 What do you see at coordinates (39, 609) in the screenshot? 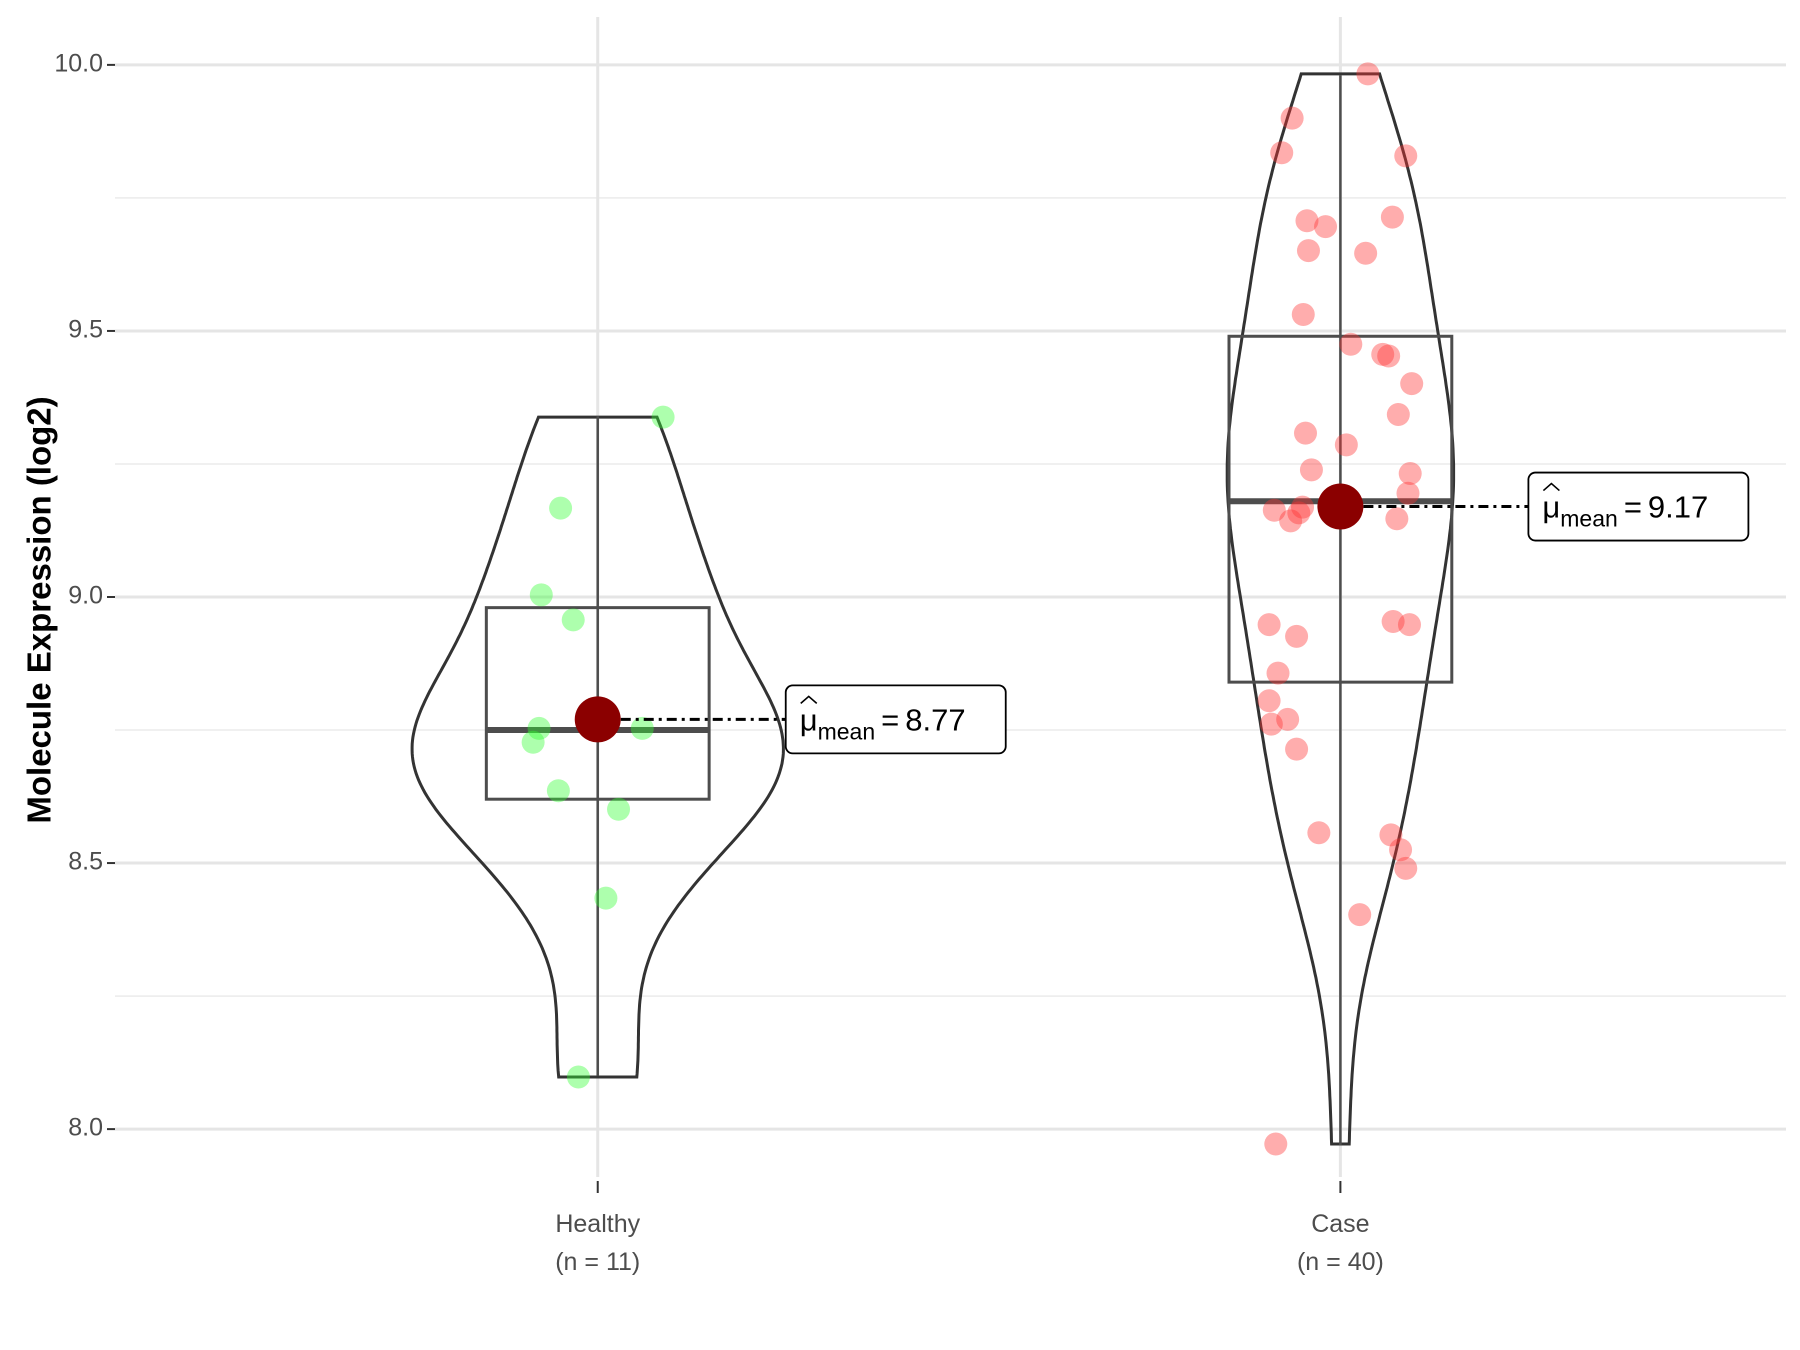
I see `y-axis-title: Molecule Expression (log2)` at bounding box center [39, 609].